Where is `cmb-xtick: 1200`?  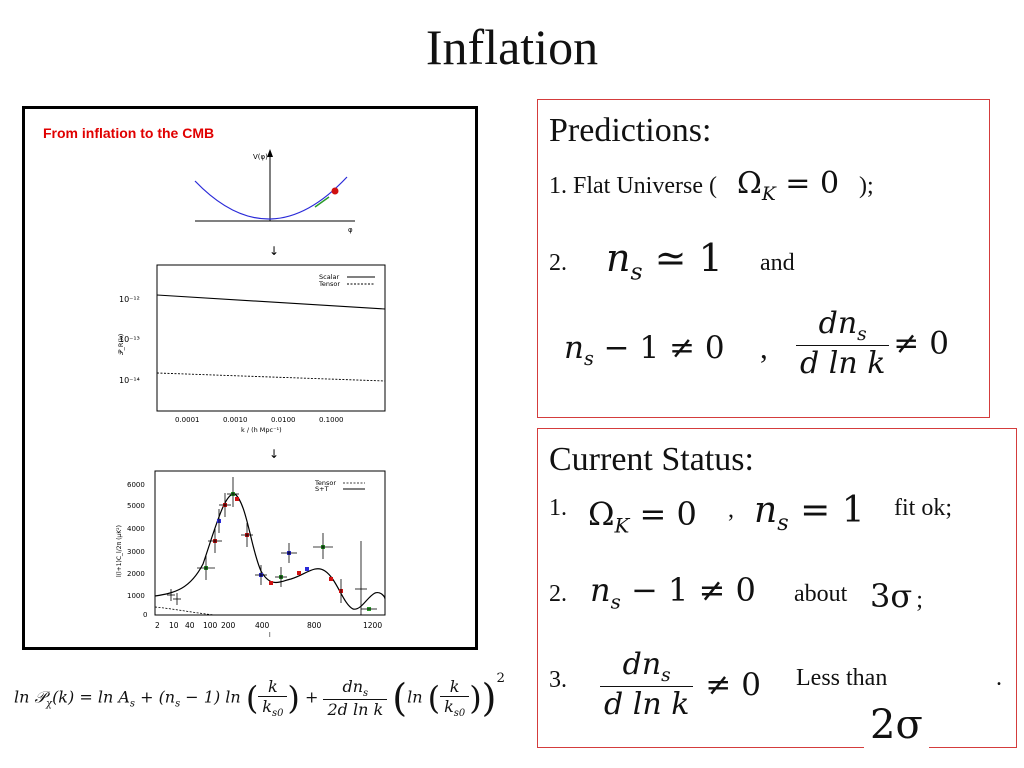
cmb-xtick: 1200 is located at coordinates (372, 625).